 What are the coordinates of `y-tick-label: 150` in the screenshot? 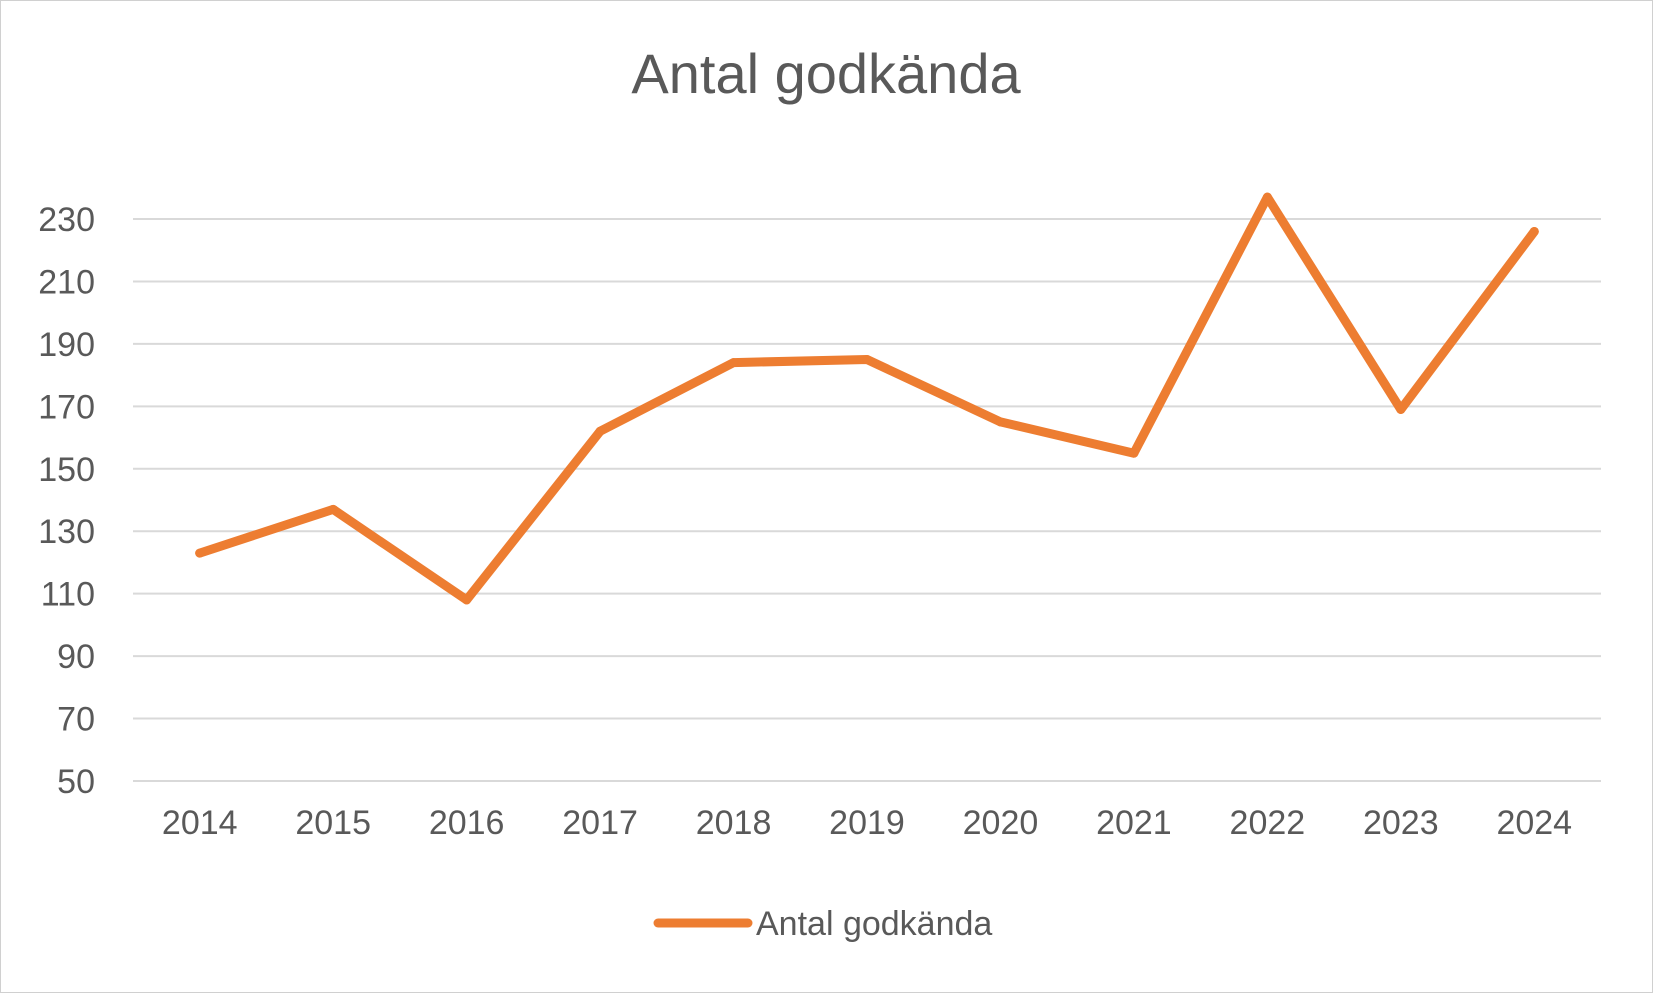 It's located at (66, 470).